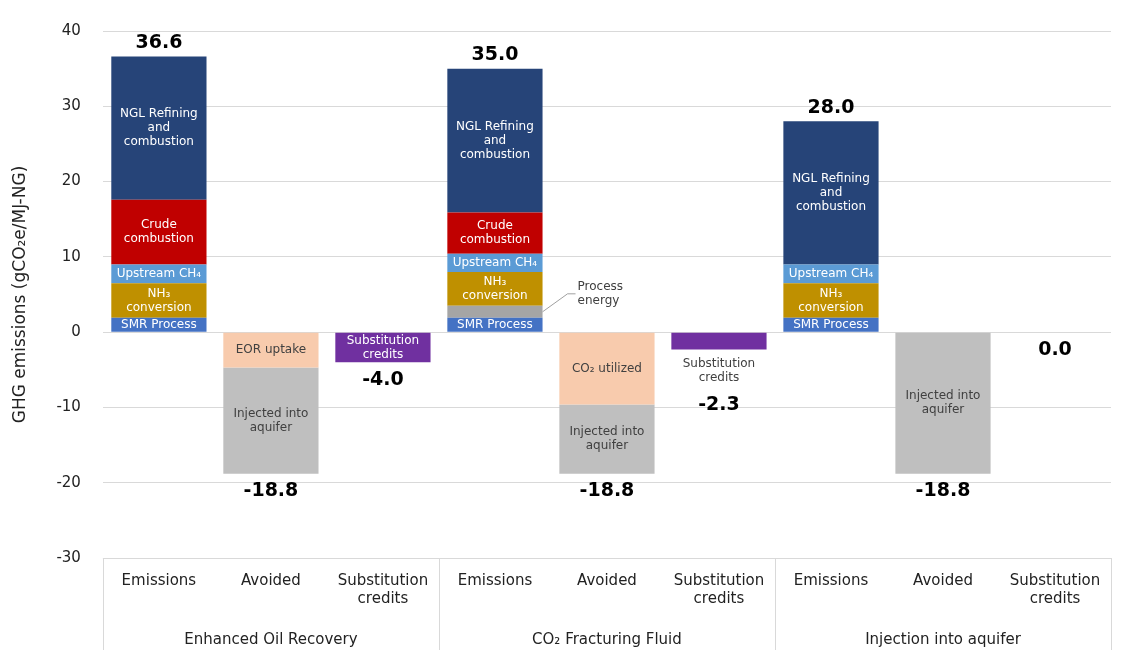 The width and height of the screenshot is (1123, 650). Describe the element at coordinates (18, 294) in the screenshot. I see `y-axis-title: GHG emissions (gCO₂e/MJ-NG)` at that location.